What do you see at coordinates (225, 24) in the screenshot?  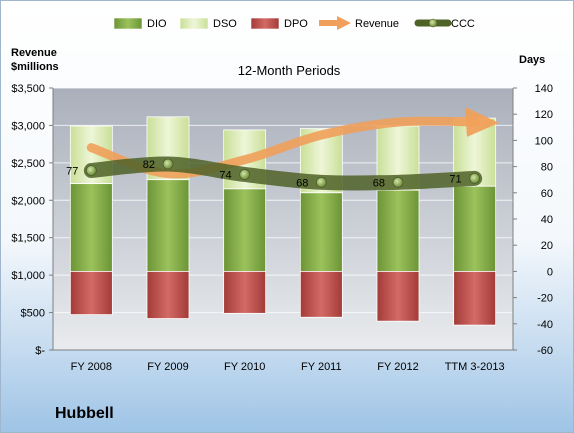 I see `legend-label: DSO` at bounding box center [225, 24].